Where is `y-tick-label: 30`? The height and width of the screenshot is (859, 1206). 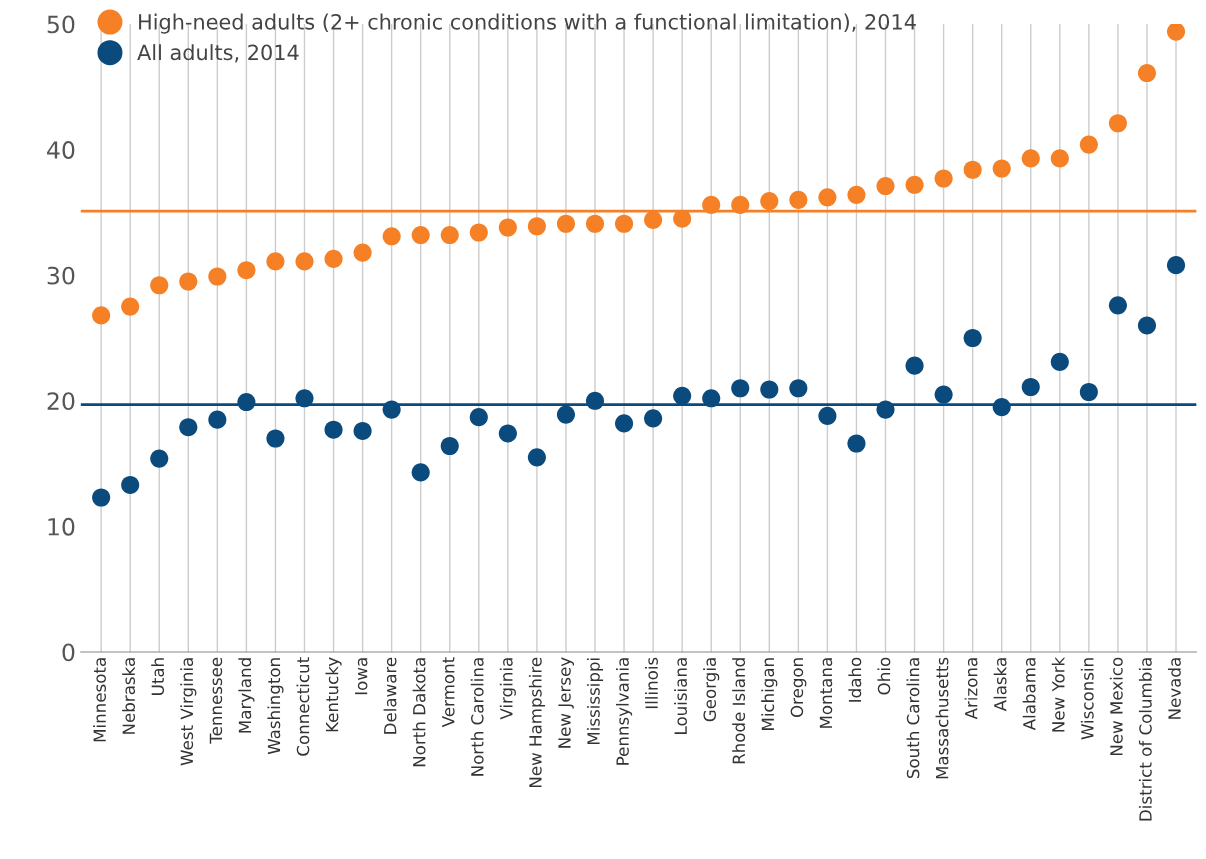
y-tick-label: 30 is located at coordinates (61, 275).